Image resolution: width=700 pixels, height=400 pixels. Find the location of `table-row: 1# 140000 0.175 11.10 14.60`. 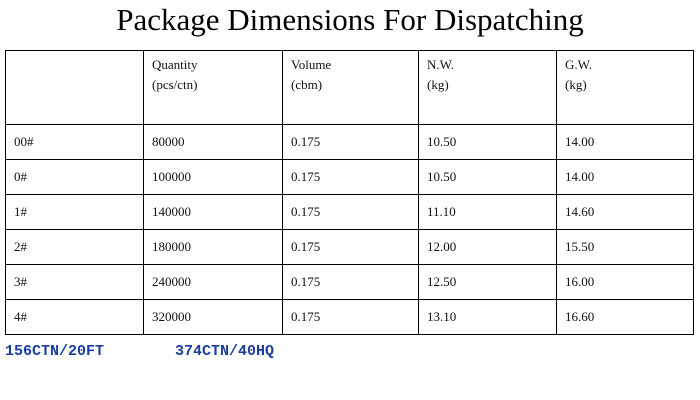

table-row: 1# 140000 0.175 11.10 14.60 is located at coordinates (349, 212).